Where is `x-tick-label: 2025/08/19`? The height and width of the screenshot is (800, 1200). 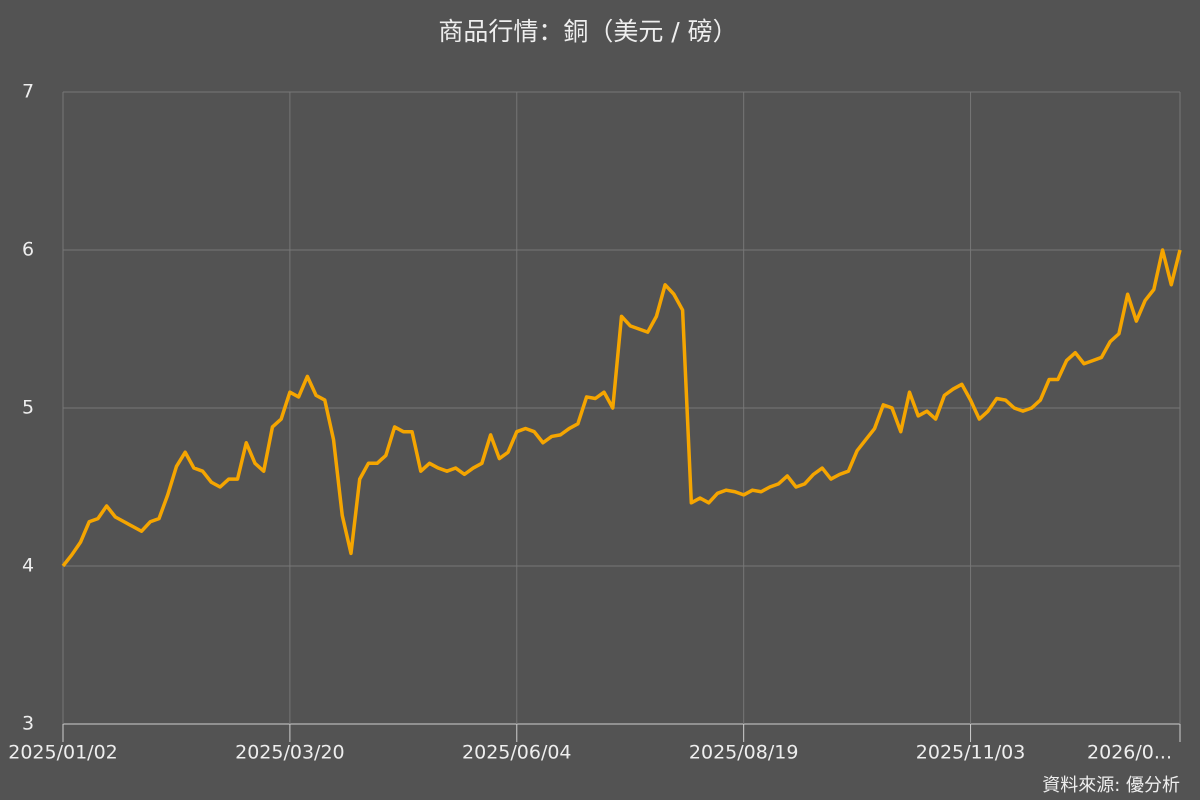
x-tick-label: 2025/08/19 is located at coordinates (744, 753).